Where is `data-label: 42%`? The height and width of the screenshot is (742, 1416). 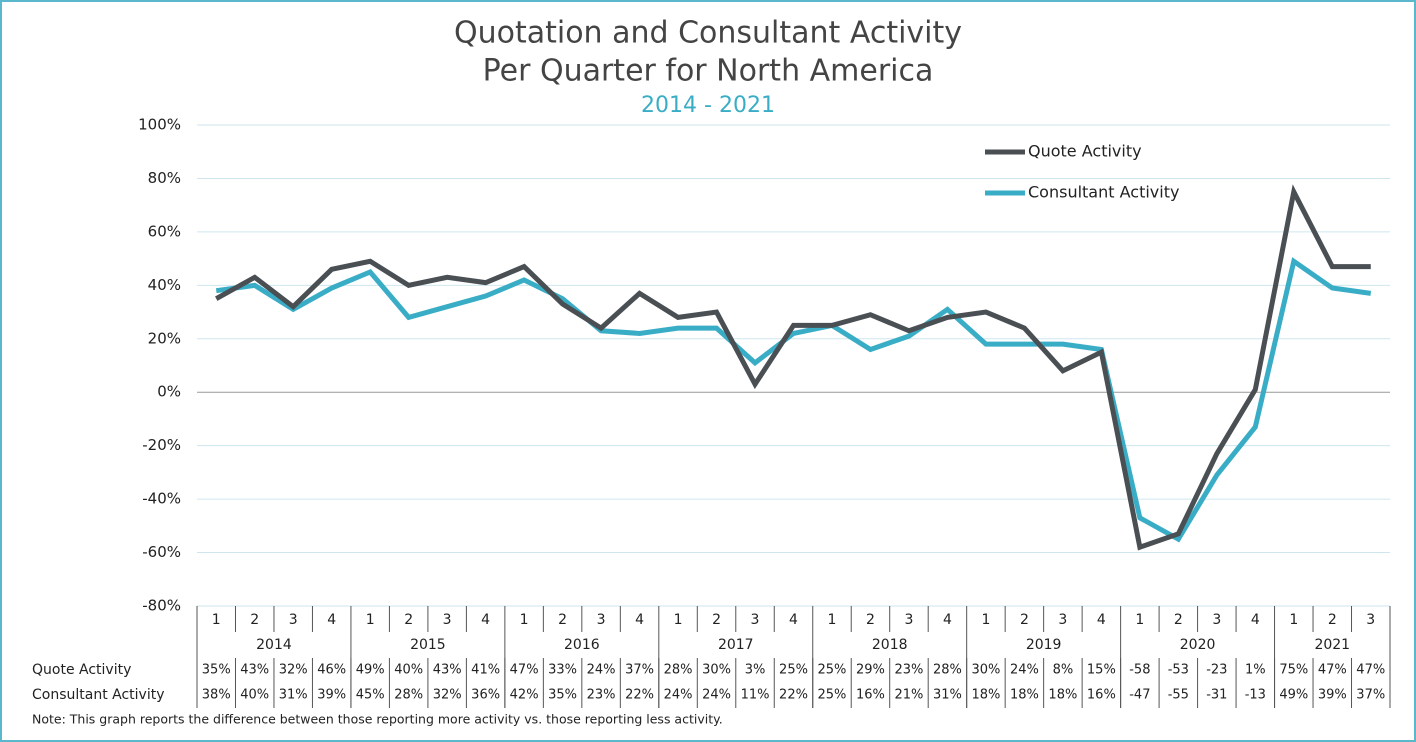 data-label: 42% is located at coordinates (524, 695).